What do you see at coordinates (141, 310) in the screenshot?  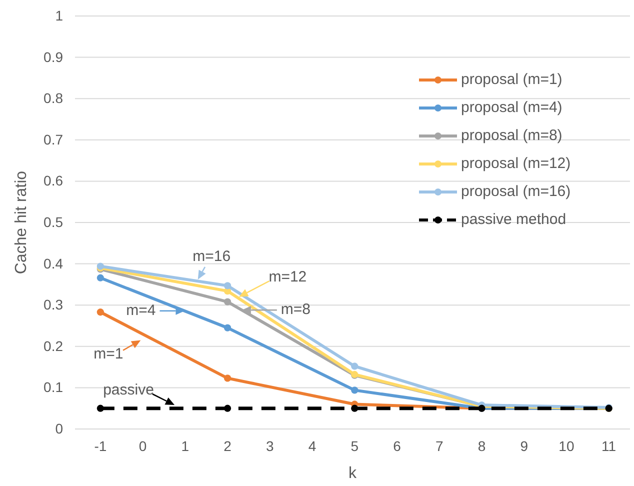 I see `annotation: m=4` at bounding box center [141, 310].